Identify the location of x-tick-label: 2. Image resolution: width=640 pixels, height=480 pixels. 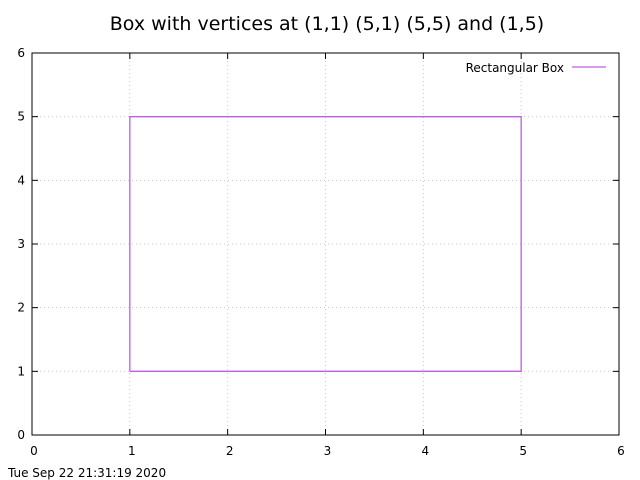
(230, 451).